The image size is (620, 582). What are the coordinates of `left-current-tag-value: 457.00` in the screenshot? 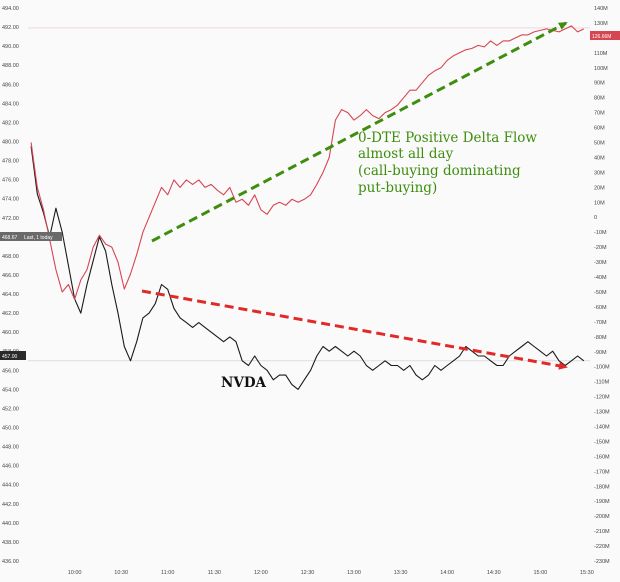 It's located at (10, 357).